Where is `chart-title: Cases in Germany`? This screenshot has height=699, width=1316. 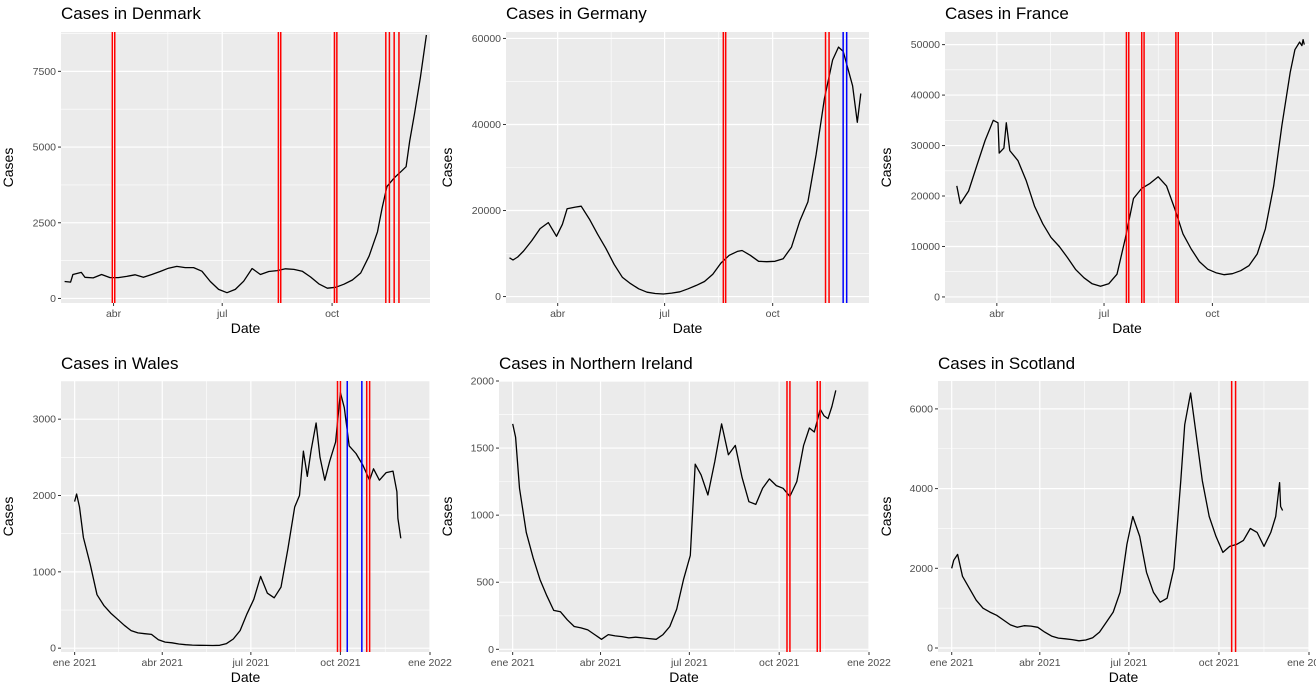
chart-title: Cases in Germany is located at coordinates (576, 13).